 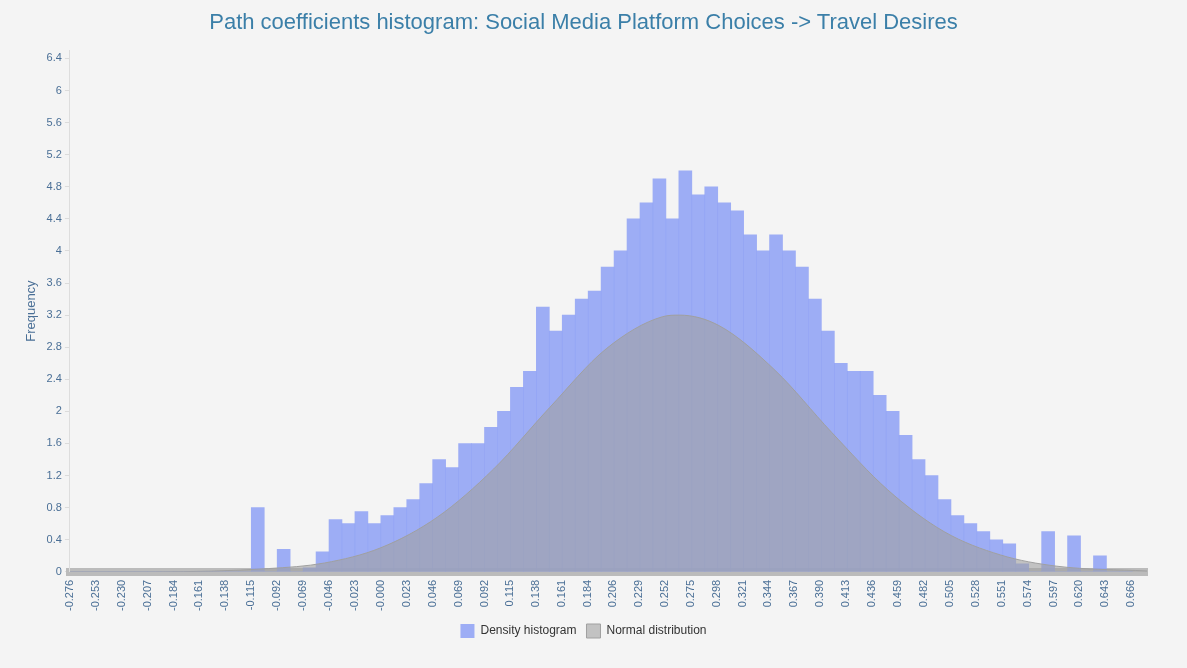 What do you see at coordinates (611, 593) in the screenshot?
I see `x-tick-label: 0.206` at bounding box center [611, 593].